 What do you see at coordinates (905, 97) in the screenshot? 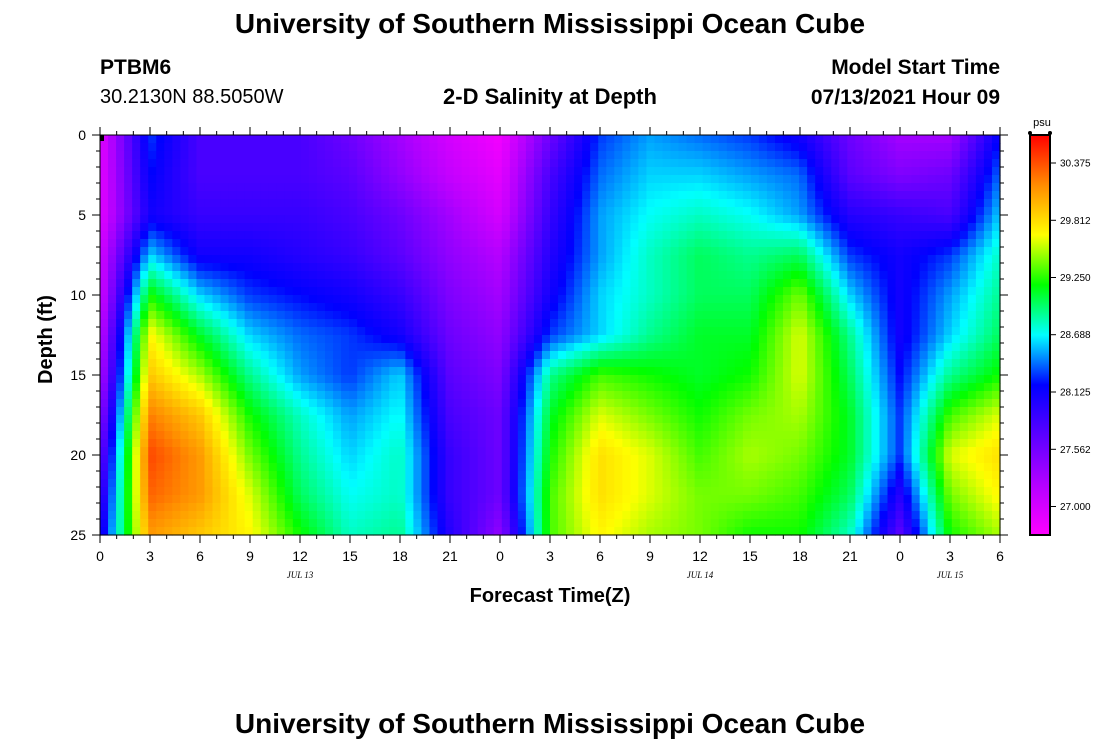
I see `model-start-time: 07/13/2021 Hour 09` at bounding box center [905, 97].